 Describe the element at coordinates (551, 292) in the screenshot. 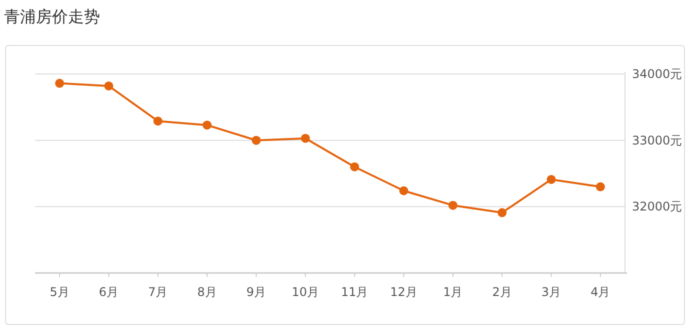

I see `x-tick-label: 3月` at that location.